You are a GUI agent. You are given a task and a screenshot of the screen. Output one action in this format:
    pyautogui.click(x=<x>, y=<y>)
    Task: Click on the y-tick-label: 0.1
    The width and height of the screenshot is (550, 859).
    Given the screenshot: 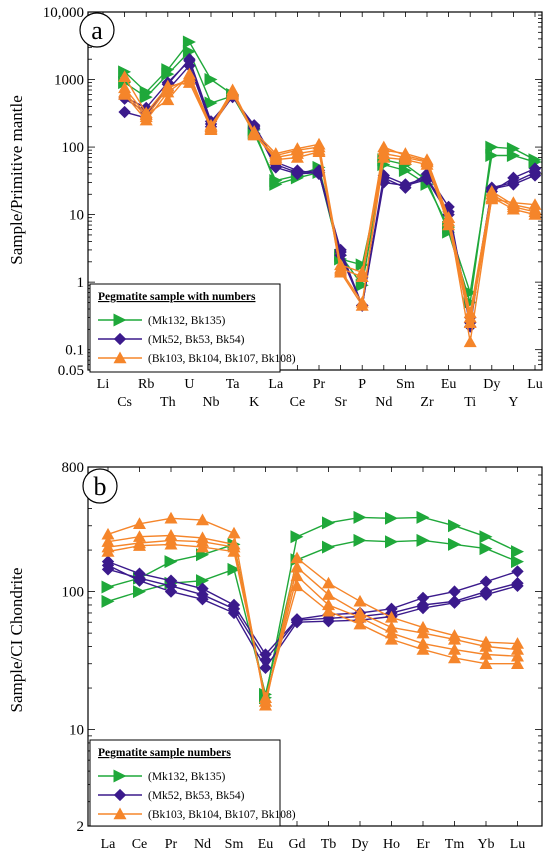 What is the action you would take?
    pyautogui.click(x=74, y=351)
    